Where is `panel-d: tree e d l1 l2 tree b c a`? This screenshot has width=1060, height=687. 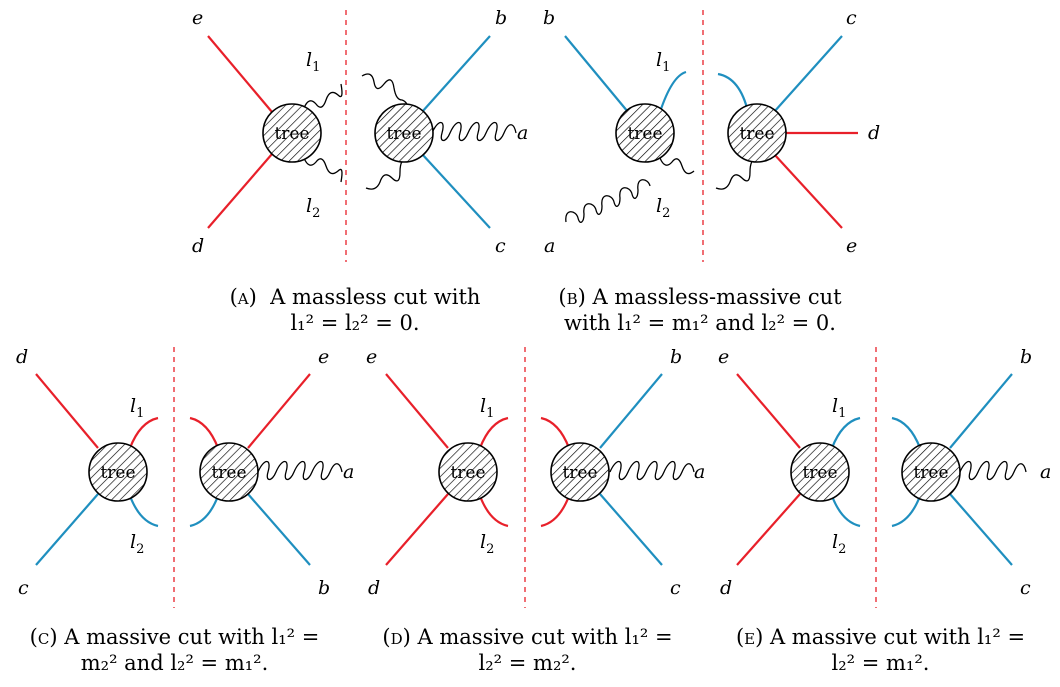
panel-d: tree e d l1 l2 tree b c a is located at coordinates (535, 477).